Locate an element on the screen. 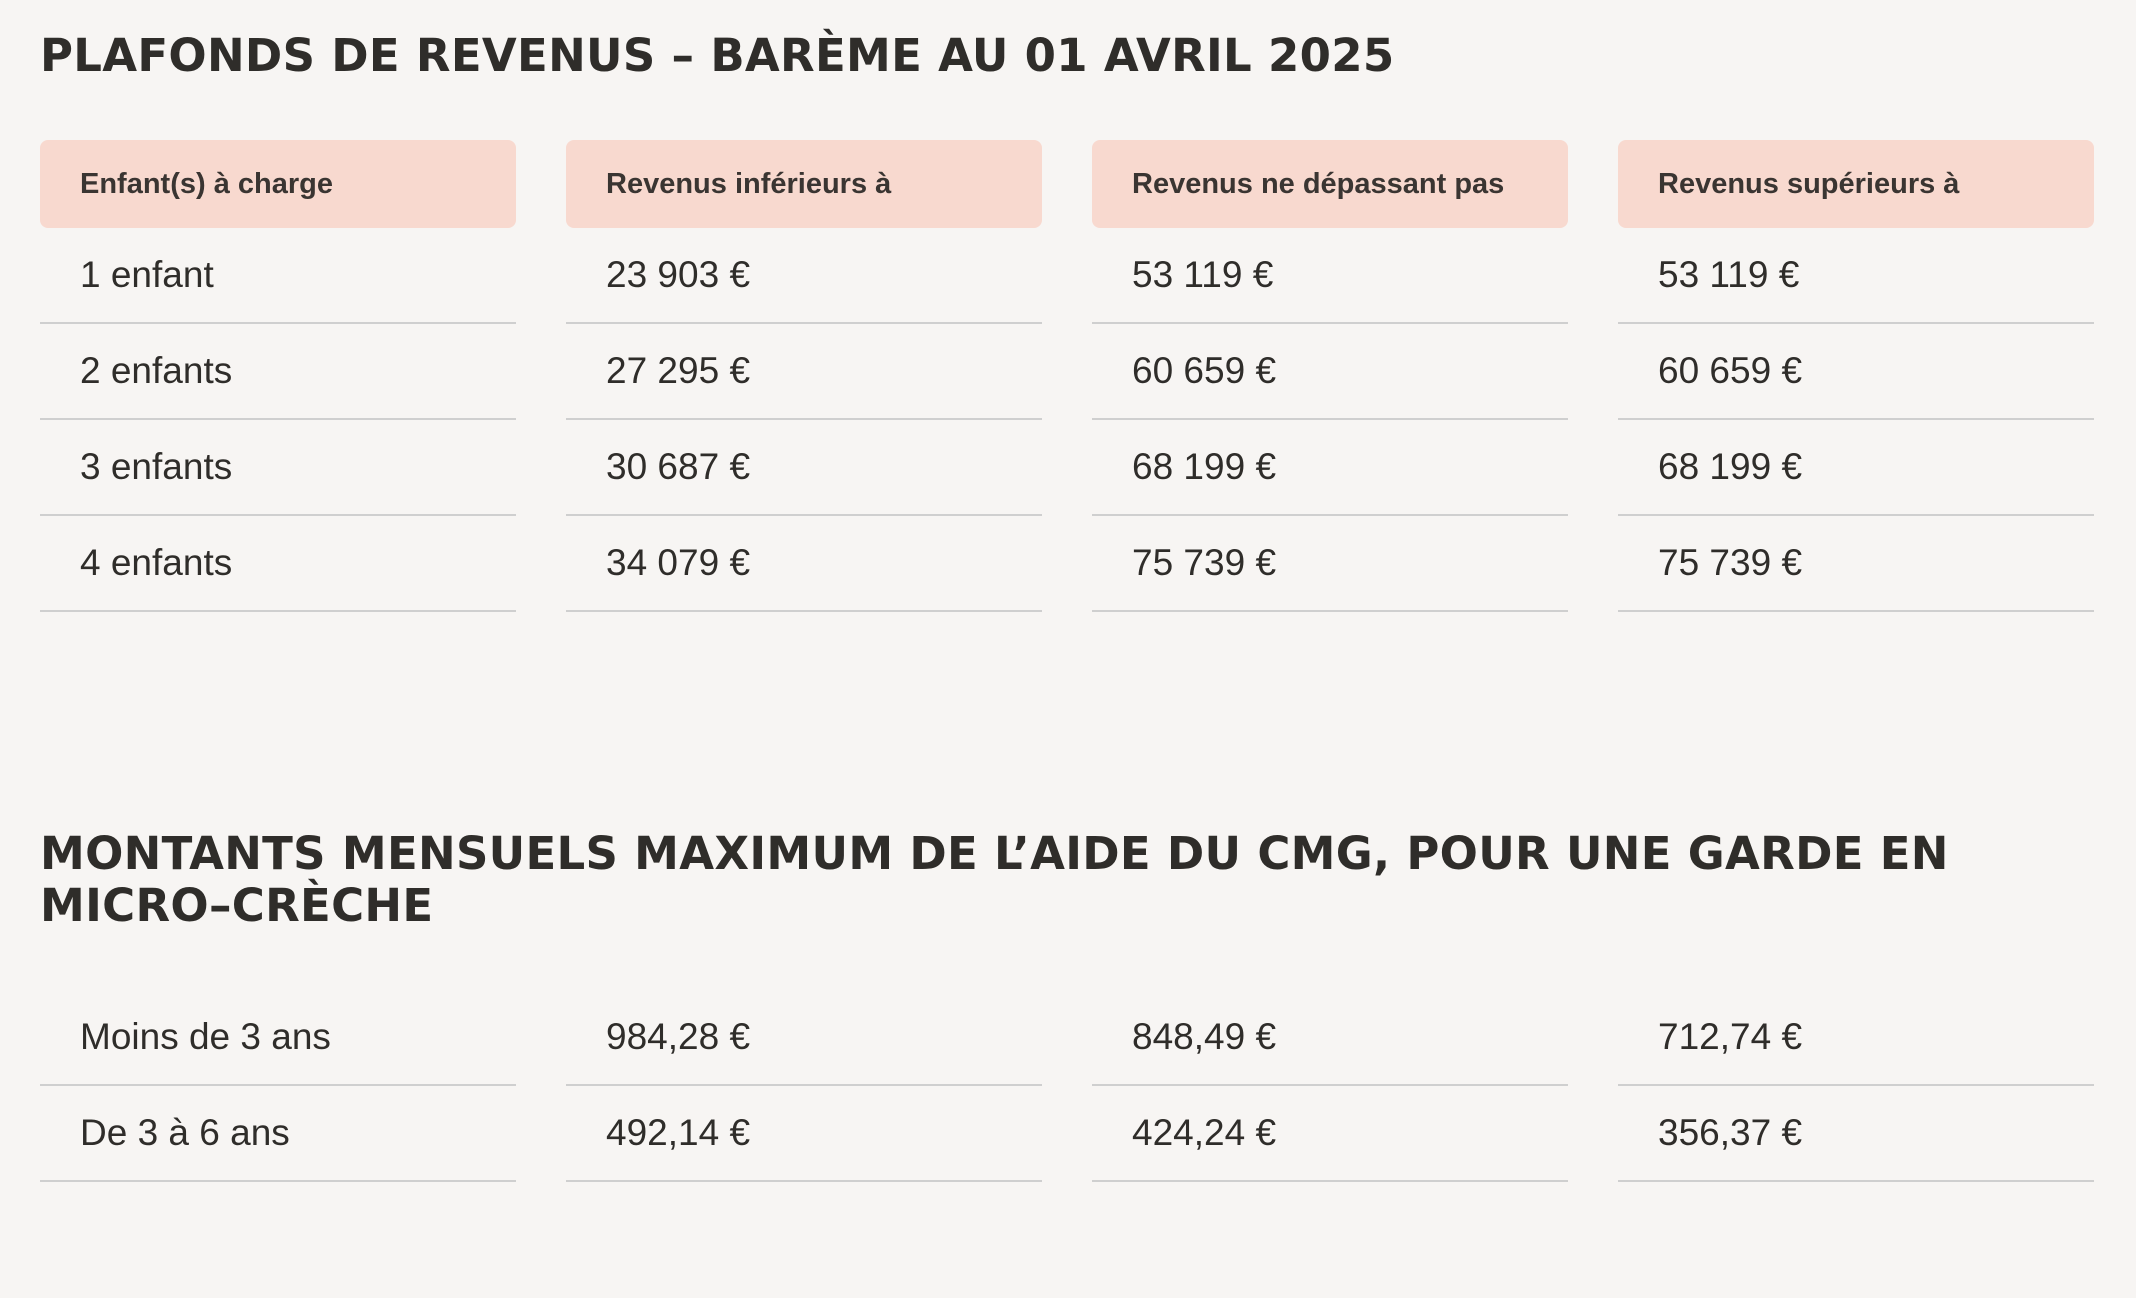  table-cell-income-above: 68 199 € is located at coordinates (1856, 468).